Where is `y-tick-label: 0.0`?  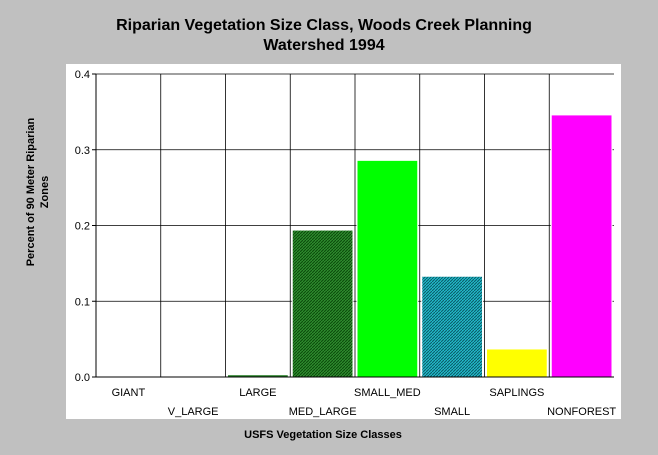
y-tick-label: 0.0 is located at coordinates (82, 378).